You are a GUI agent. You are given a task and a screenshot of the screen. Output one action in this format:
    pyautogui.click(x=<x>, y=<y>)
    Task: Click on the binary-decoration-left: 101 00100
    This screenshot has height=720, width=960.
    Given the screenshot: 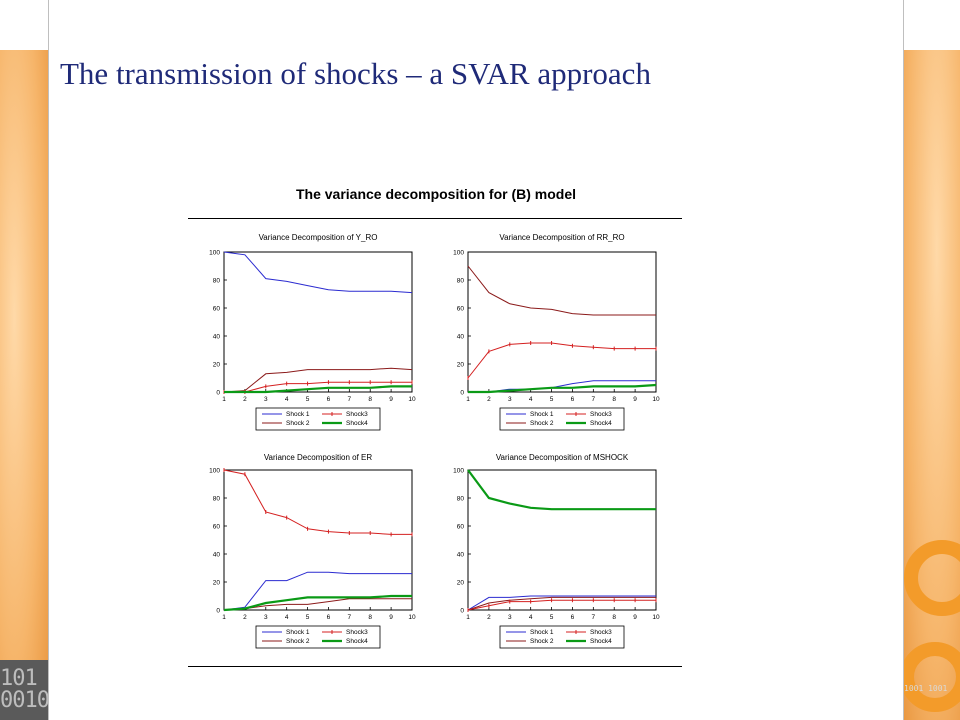 What is the action you would take?
    pyautogui.click(x=31, y=689)
    